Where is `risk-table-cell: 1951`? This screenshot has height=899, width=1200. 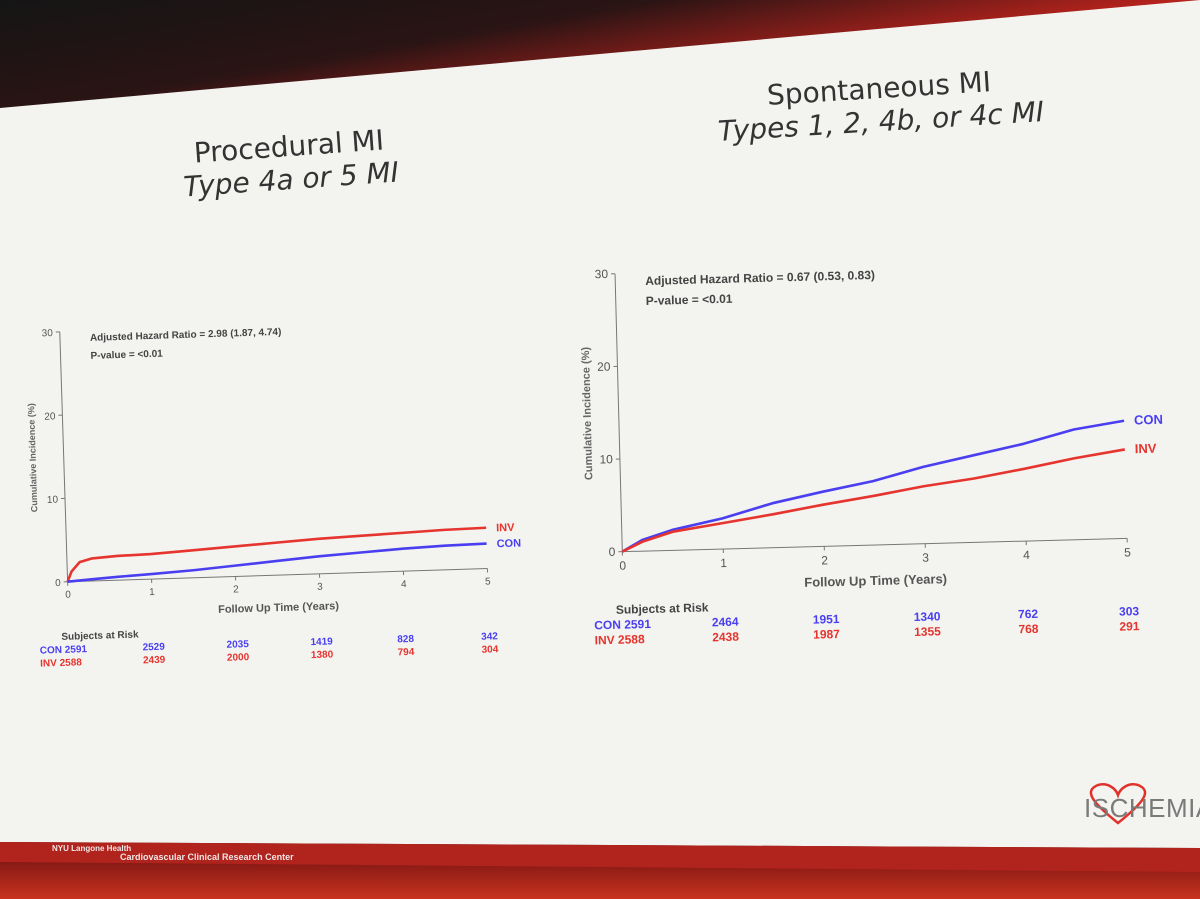
risk-table-cell: 1951 is located at coordinates (826, 619).